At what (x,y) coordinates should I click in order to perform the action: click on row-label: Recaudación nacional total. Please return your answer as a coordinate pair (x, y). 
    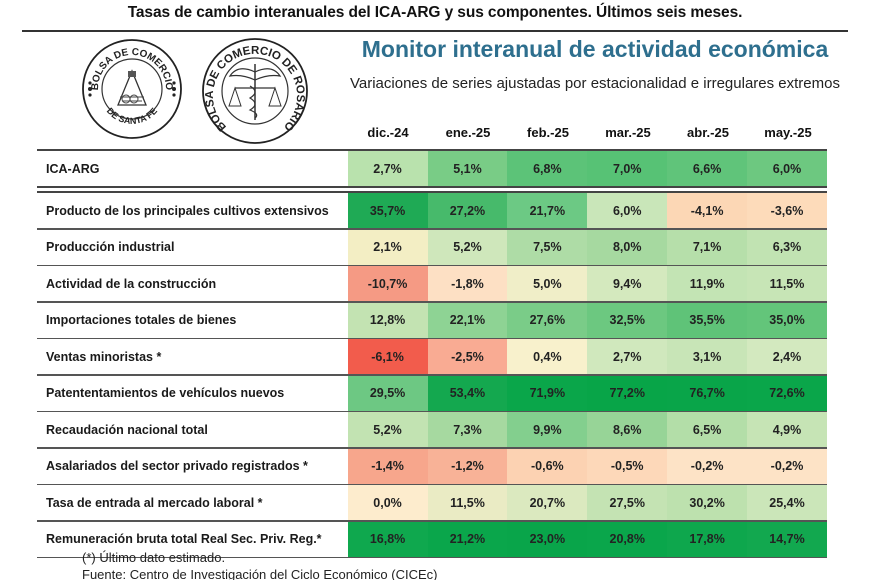
    Looking at the image, I should click on (192, 429).